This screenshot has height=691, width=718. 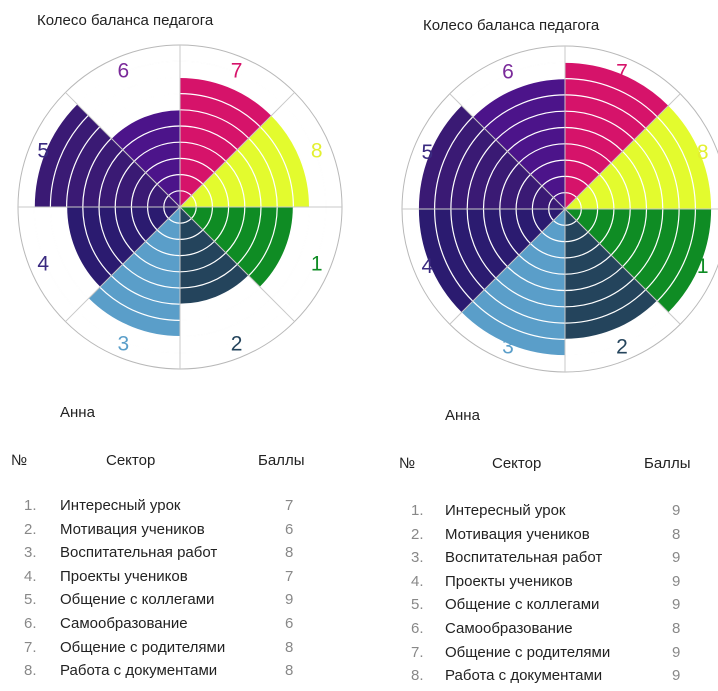 What do you see at coordinates (417, 510) in the screenshot?
I see `row-number: 1.` at bounding box center [417, 510].